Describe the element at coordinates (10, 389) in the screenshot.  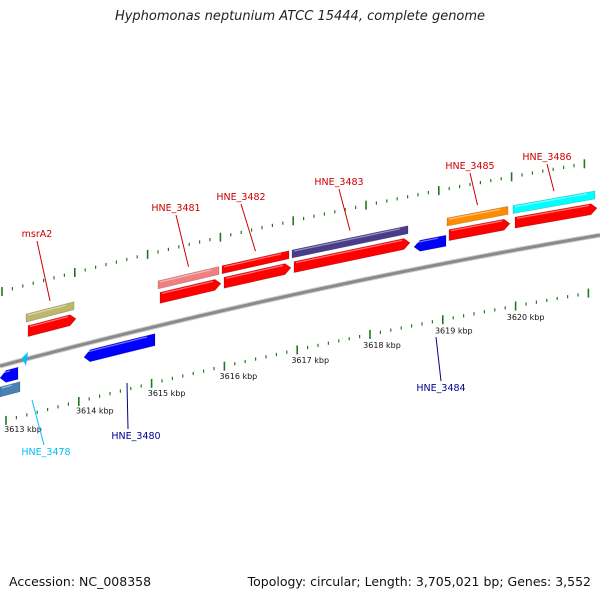
I see `HNE_3478-category-bar` at that location.